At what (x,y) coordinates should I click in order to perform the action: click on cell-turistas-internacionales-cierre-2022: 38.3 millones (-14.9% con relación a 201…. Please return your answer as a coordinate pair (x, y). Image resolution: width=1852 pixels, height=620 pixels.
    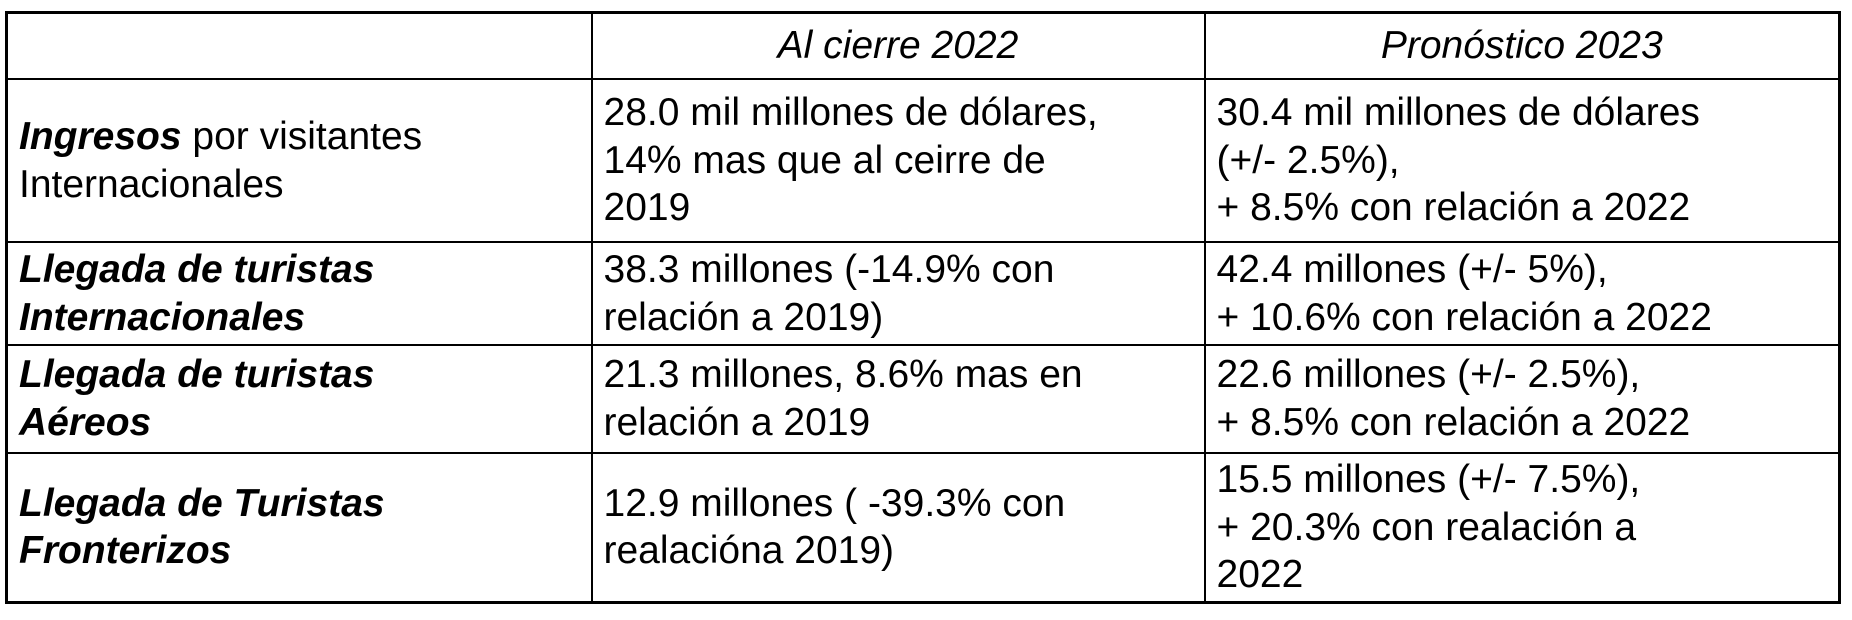
    Looking at the image, I should click on (898, 293).